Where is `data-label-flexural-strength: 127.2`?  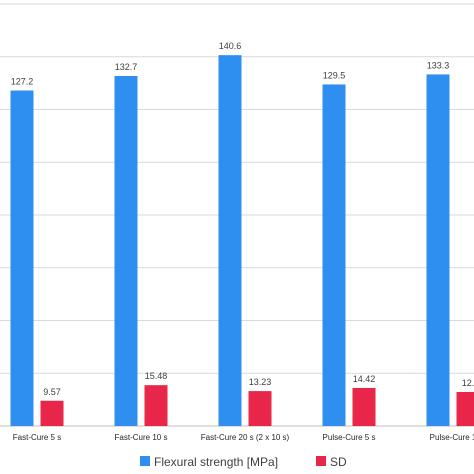 data-label-flexural-strength: 127.2 is located at coordinates (22, 82).